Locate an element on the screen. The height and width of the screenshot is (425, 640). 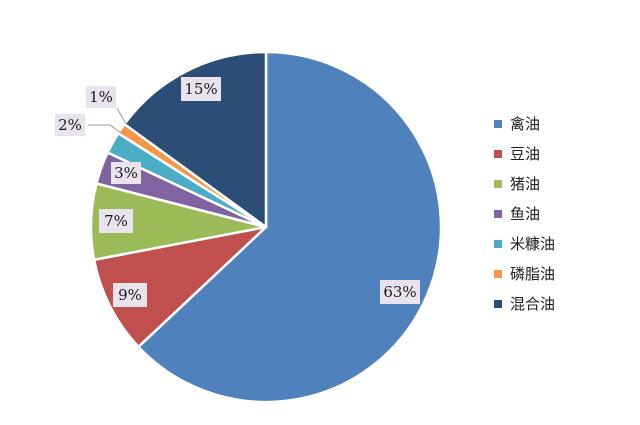
data-label: 2% is located at coordinates (70, 125).